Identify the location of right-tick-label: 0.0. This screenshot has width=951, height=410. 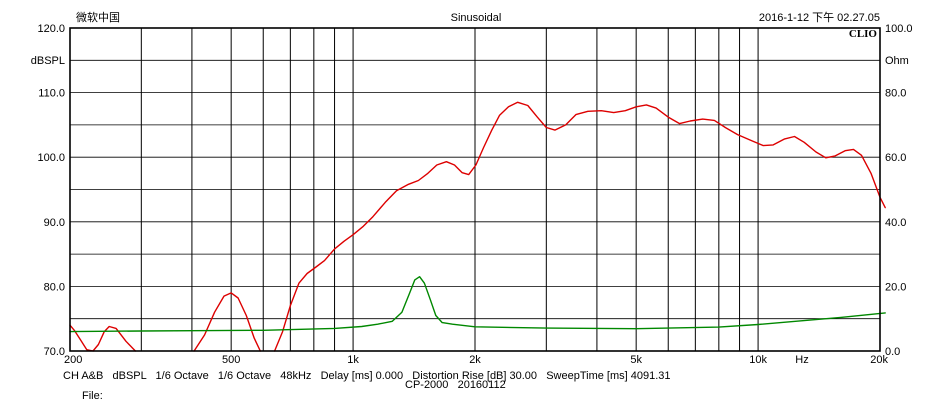
(892, 352).